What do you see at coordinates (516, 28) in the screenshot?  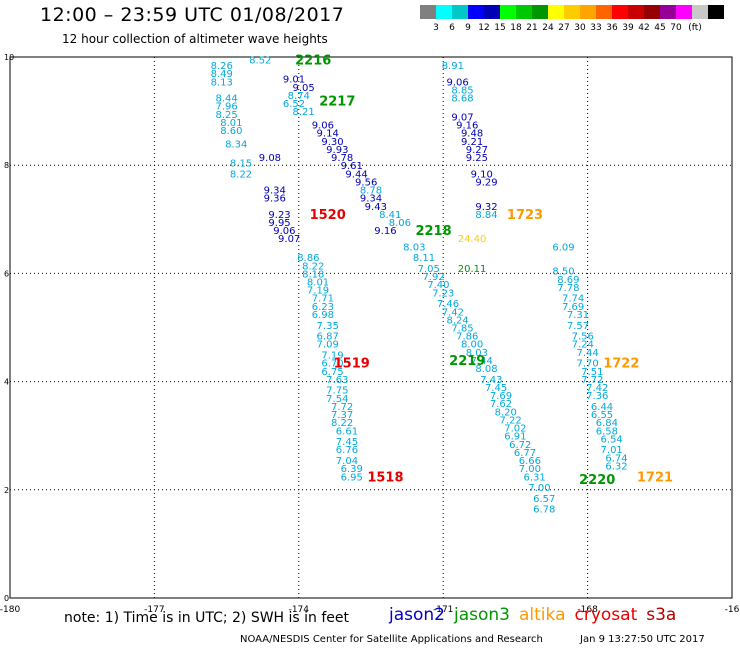 I see `scale-label: 18` at bounding box center [516, 28].